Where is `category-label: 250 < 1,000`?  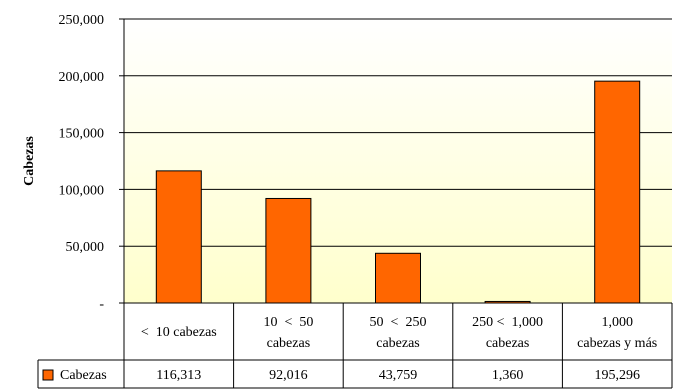
category-label: 250 < 1,000 is located at coordinates (507, 322).